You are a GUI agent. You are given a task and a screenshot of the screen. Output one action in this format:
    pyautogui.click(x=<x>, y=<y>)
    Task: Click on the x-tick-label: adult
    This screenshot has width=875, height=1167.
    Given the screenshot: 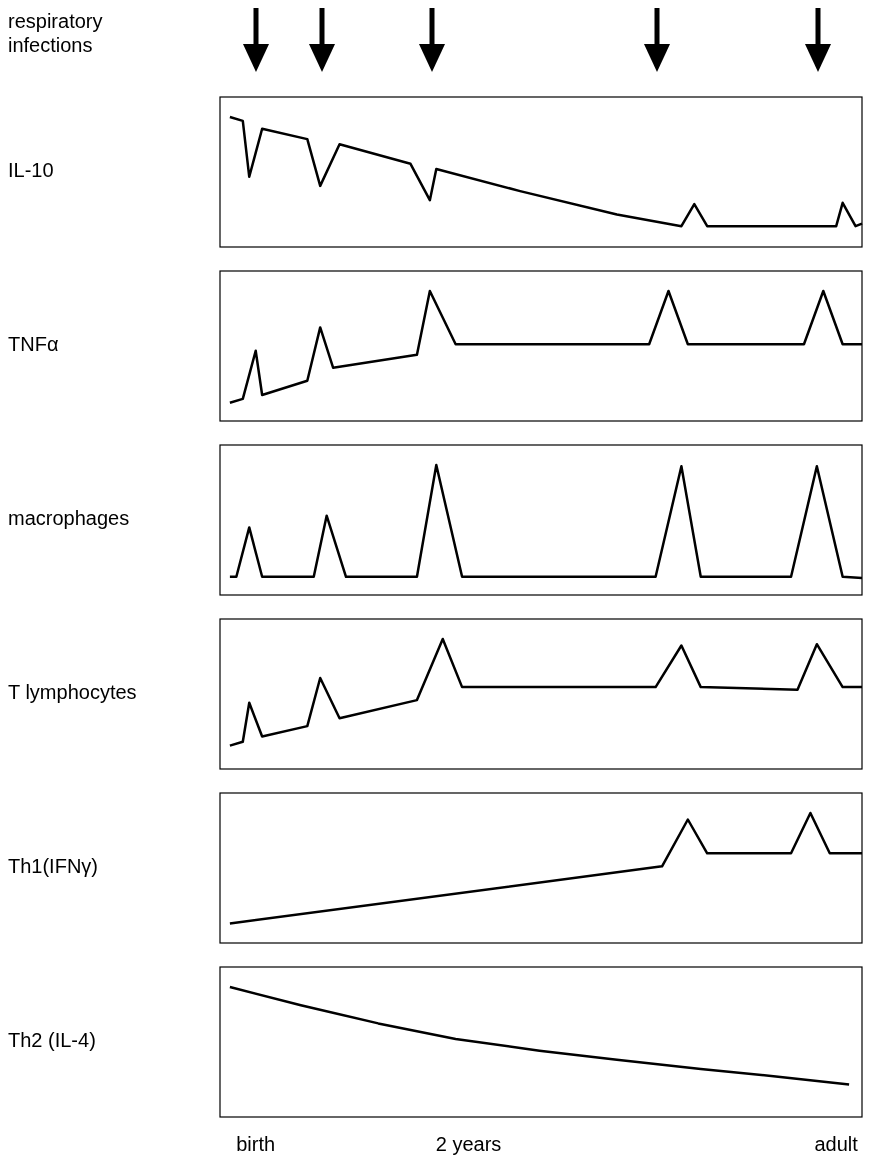 What is the action you would take?
    pyautogui.click(x=836, y=1144)
    